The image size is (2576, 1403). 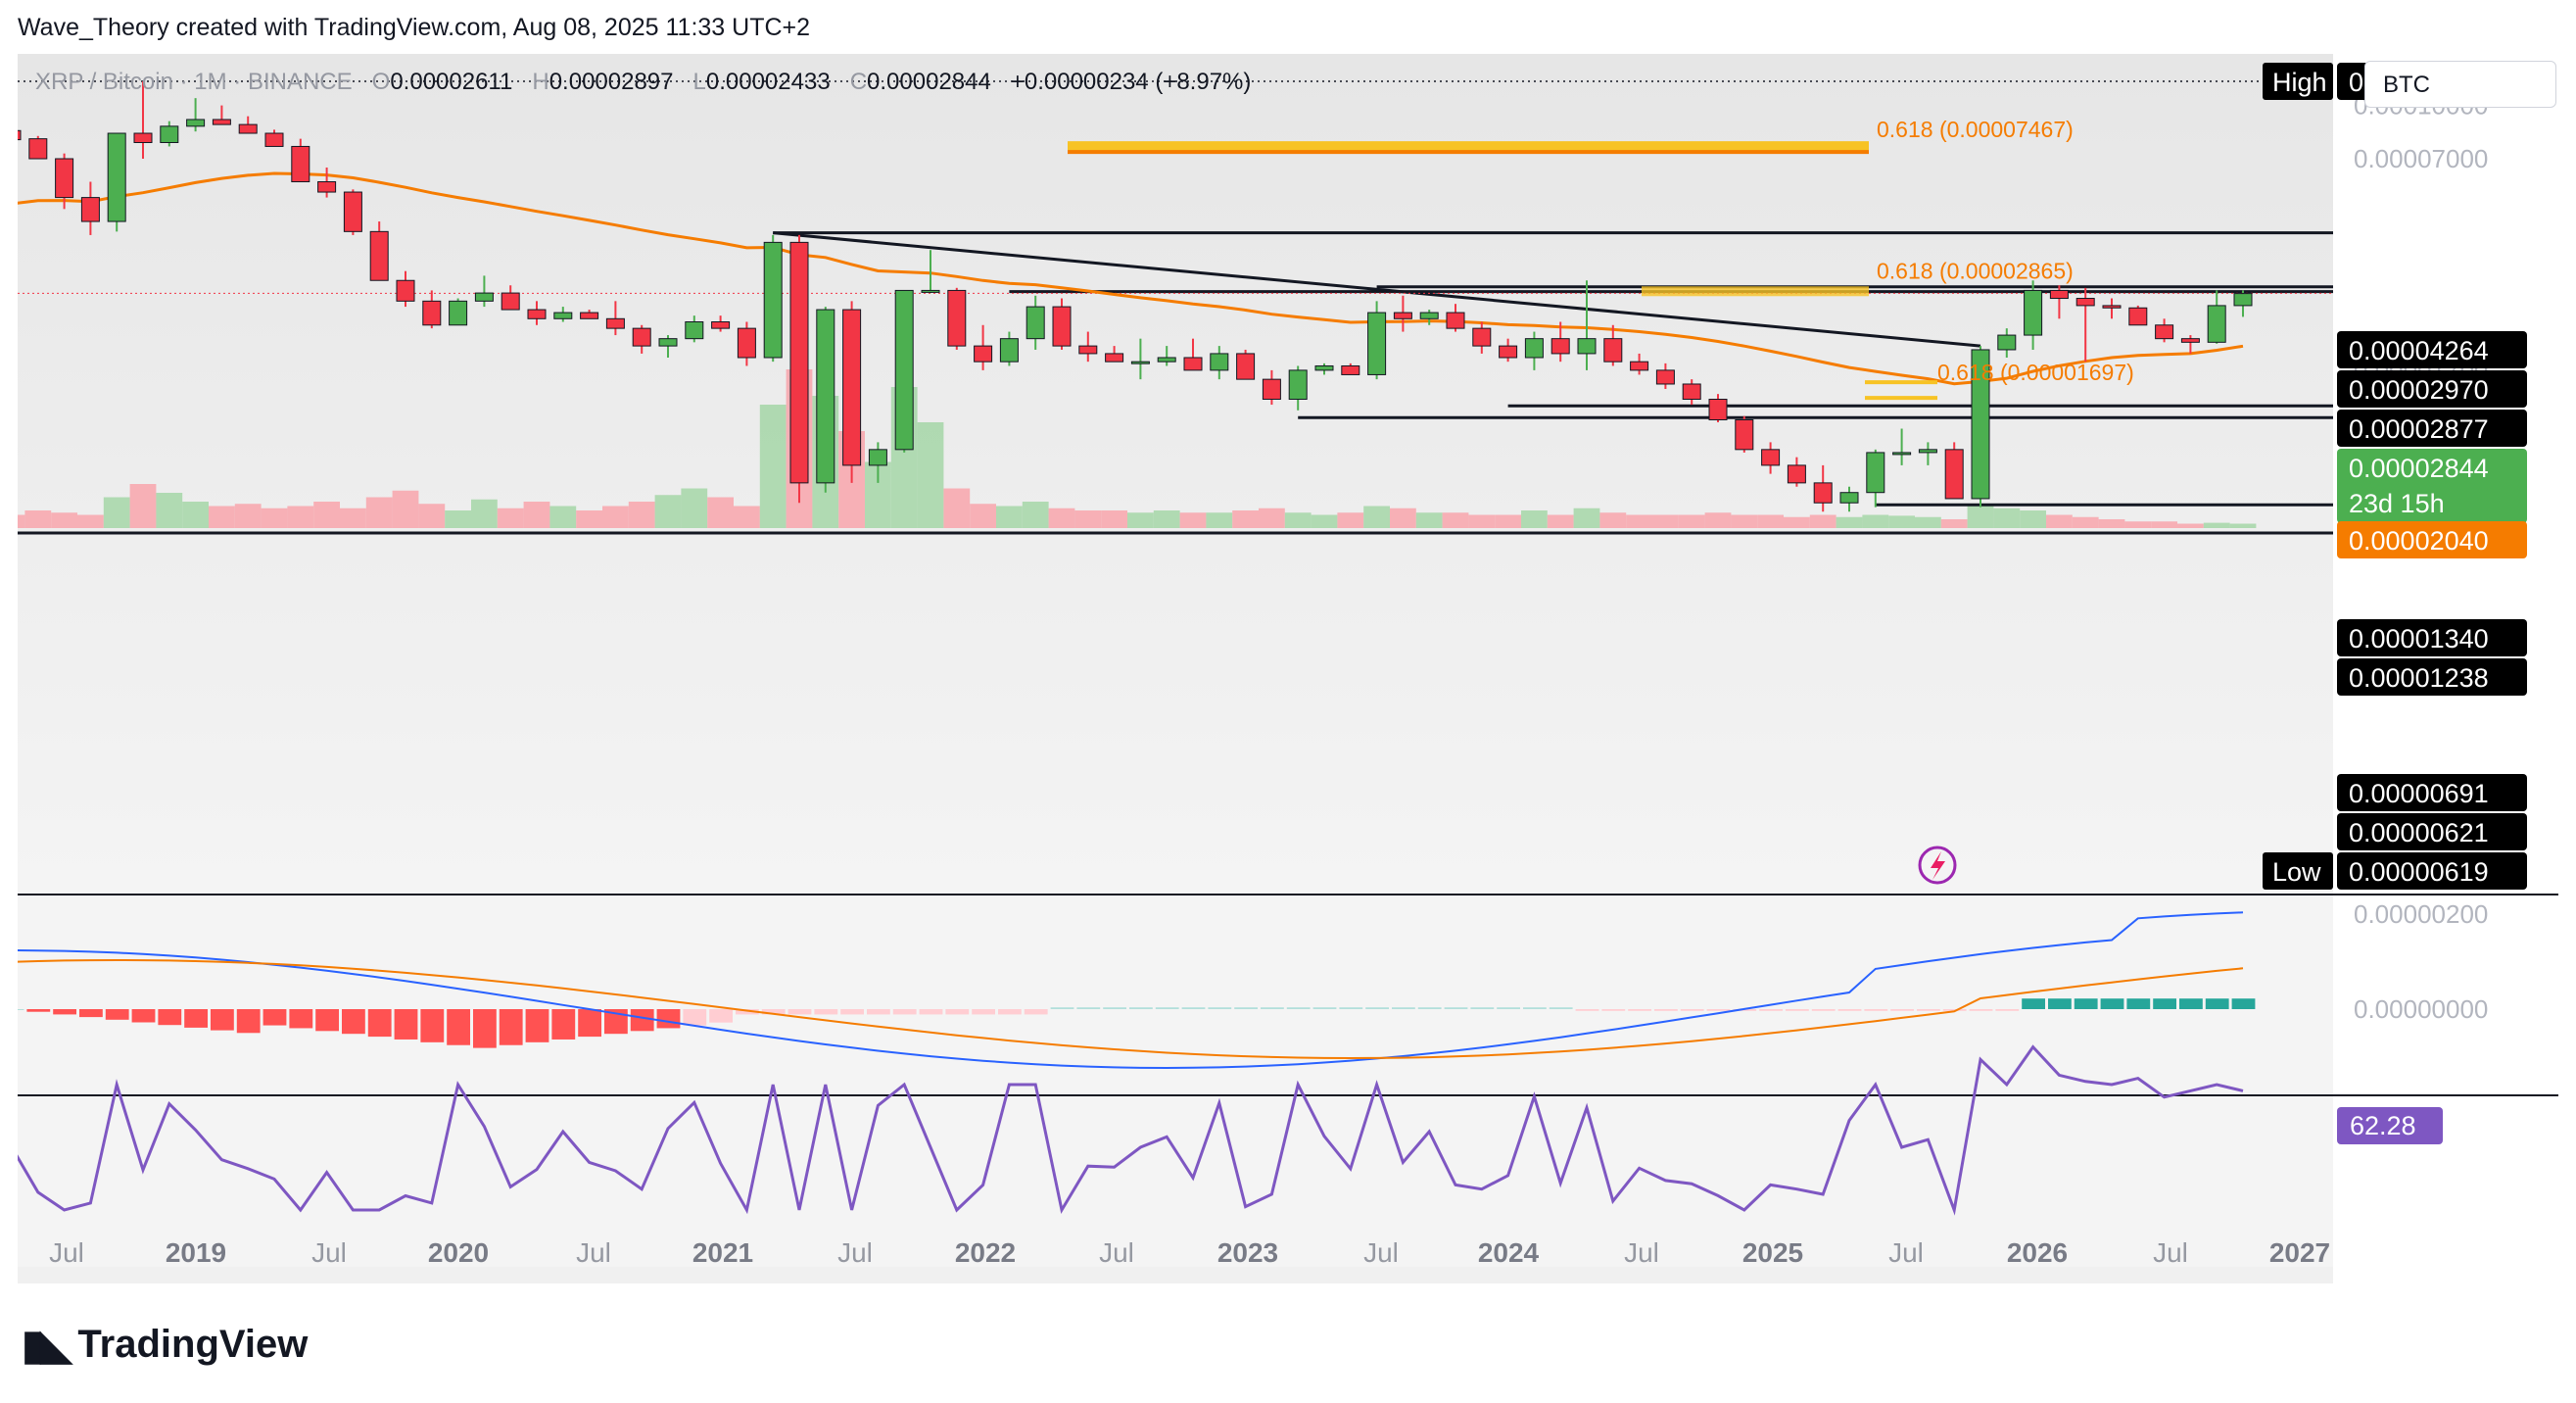 What do you see at coordinates (1938, 866) in the screenshot?
I see `lightning-icon` at bounding box center [1938, 866].